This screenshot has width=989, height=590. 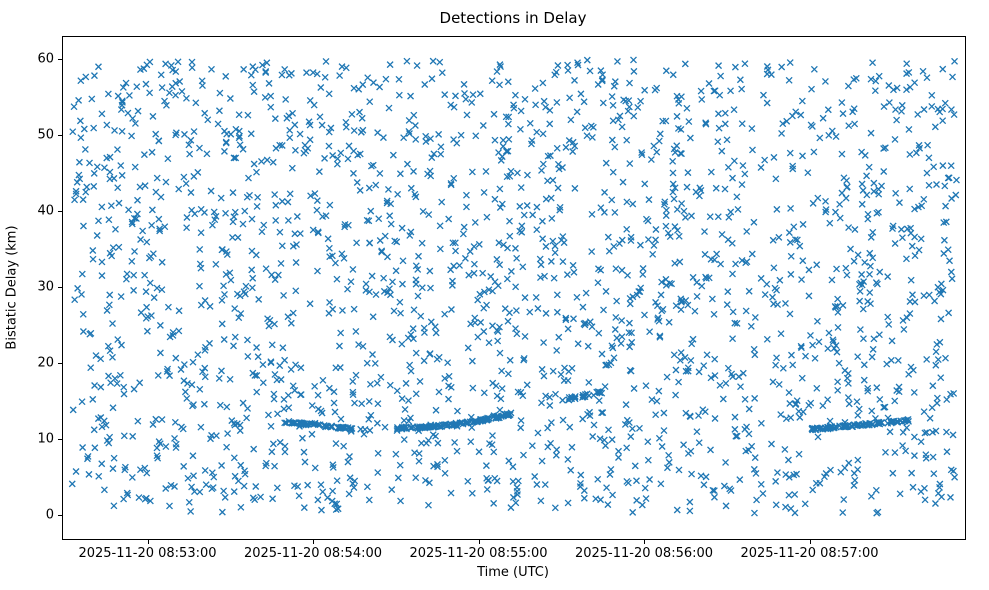 I want to click on y-tick-label: 20, so click(x=45, y=363).